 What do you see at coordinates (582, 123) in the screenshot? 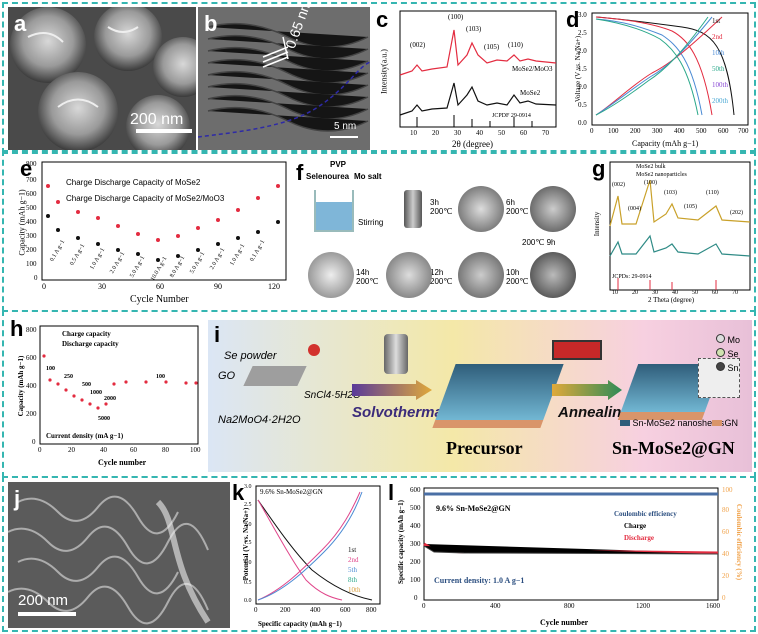
I see `panel-d-tick-y00: 0.0` at bounding box center [582, 123].